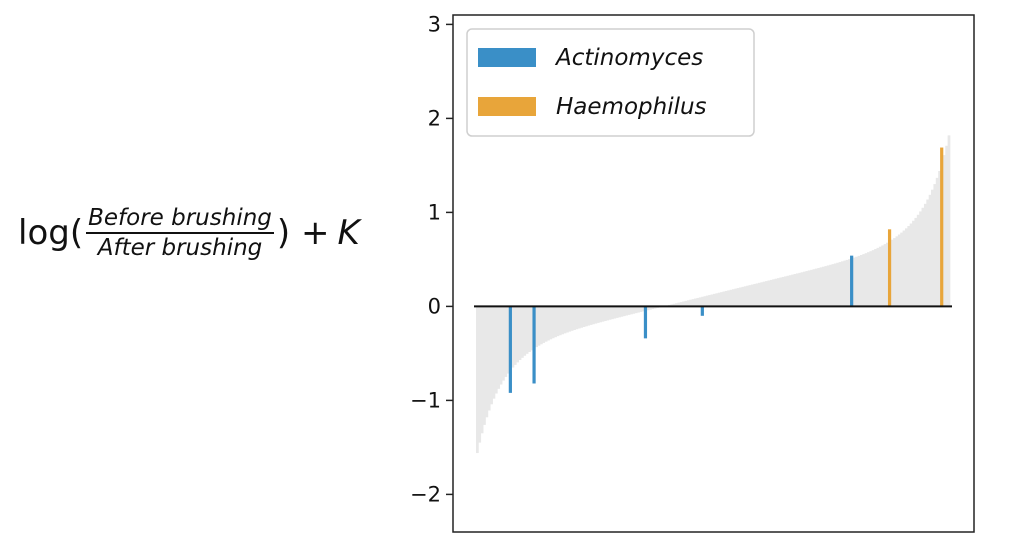  Describe the element at coordinates (610, 82) in the screenshot. I see `legend: Actinomyces Haemophilus` at that location.